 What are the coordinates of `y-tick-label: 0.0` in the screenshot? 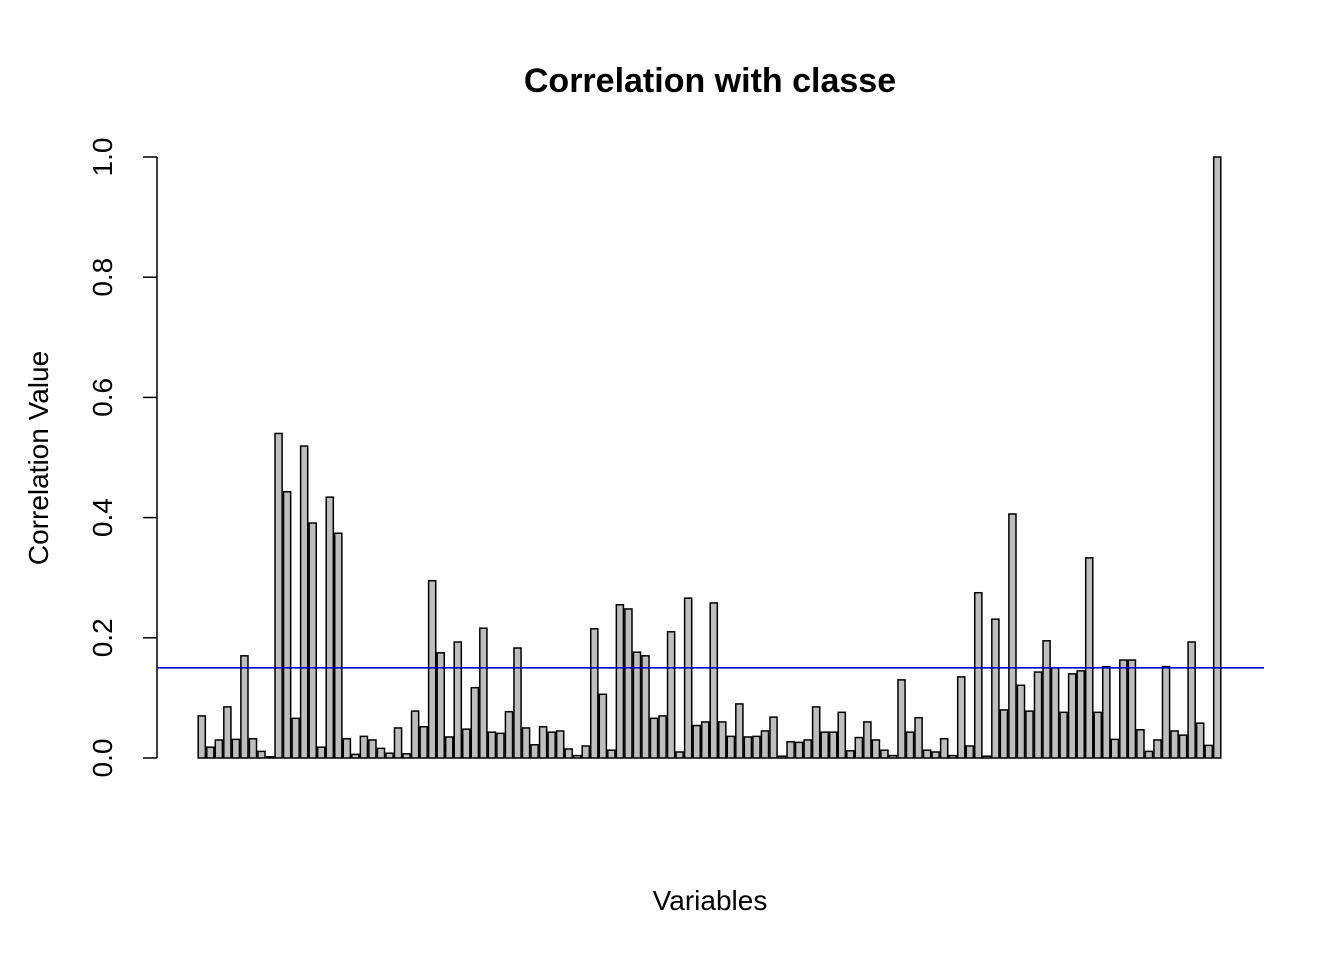 It's located at (102, 758).